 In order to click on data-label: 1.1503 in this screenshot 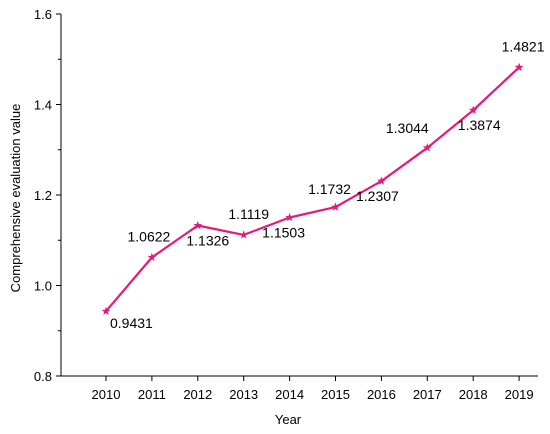, I will do `click(283, 232)`.